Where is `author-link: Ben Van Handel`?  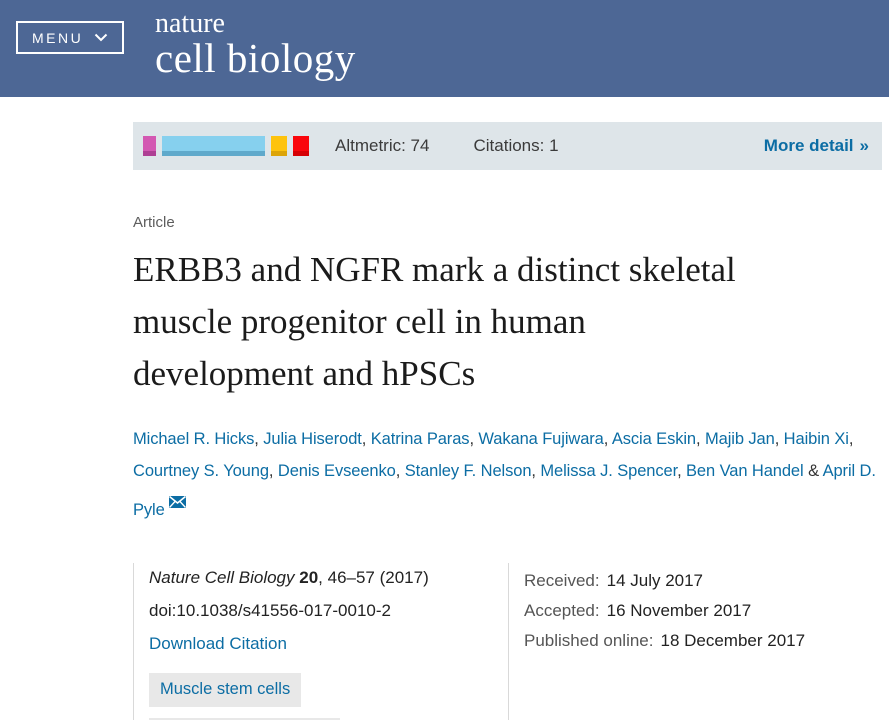 author-link: Ben Van Handel is located at coordinates (745, 471).